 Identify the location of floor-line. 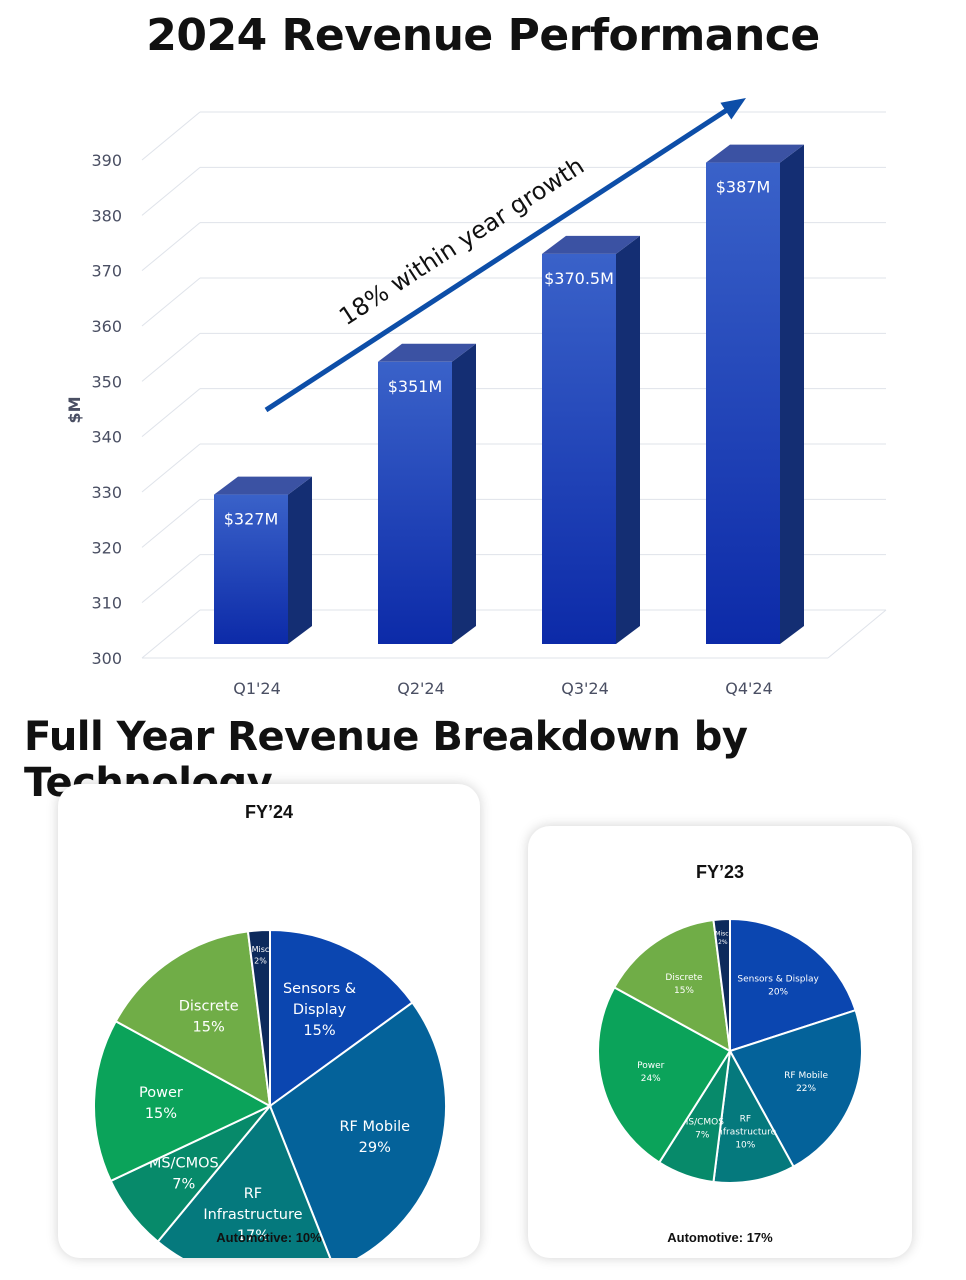
(857, 634).